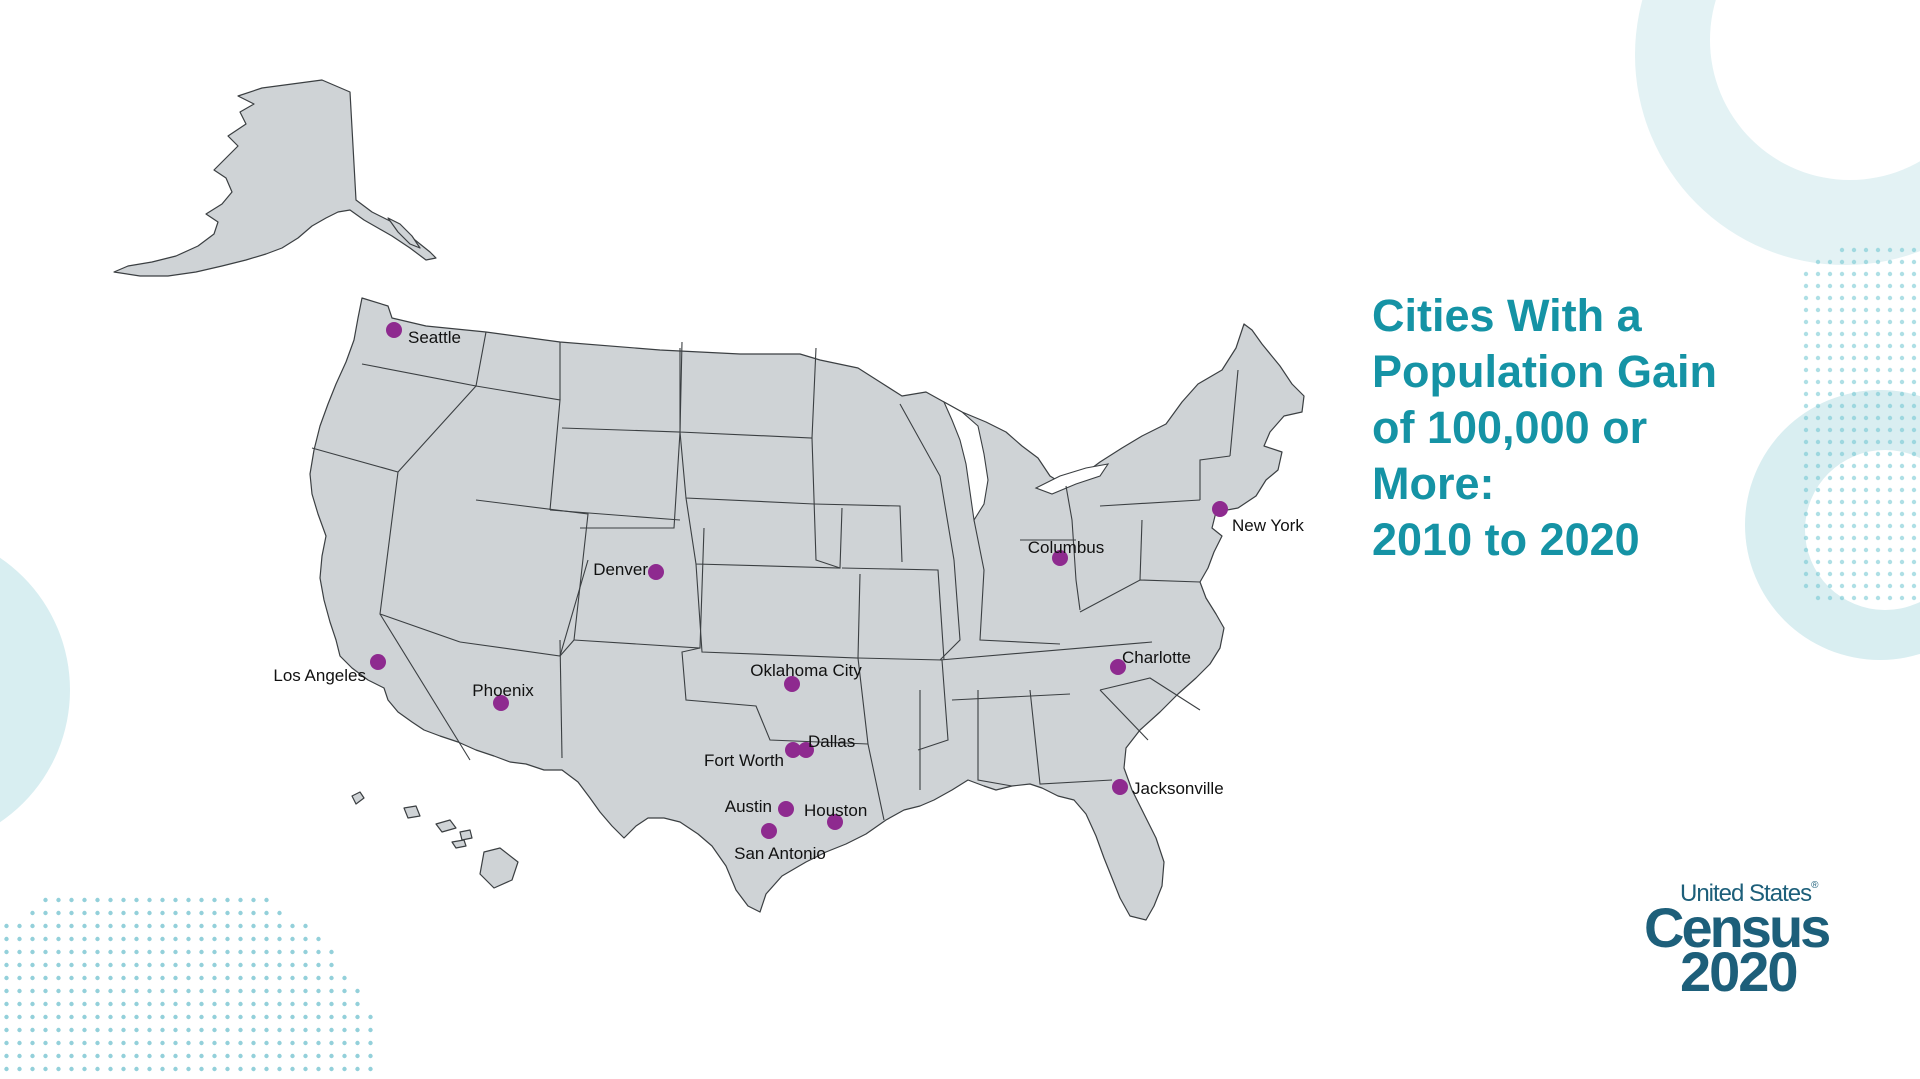 The image size is (1920, 1079). I want to click on city-label-jacksonville: Jacksonville, so click(1178, 788).